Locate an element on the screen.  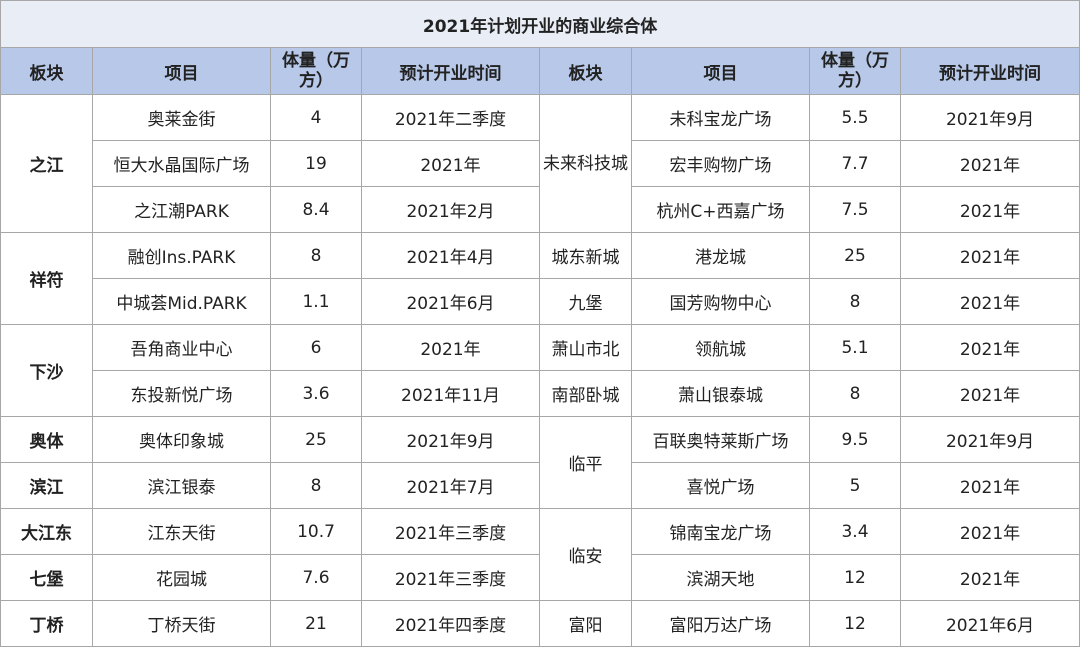
volume-cell: 5.5 is located at coordinates (855, 117).